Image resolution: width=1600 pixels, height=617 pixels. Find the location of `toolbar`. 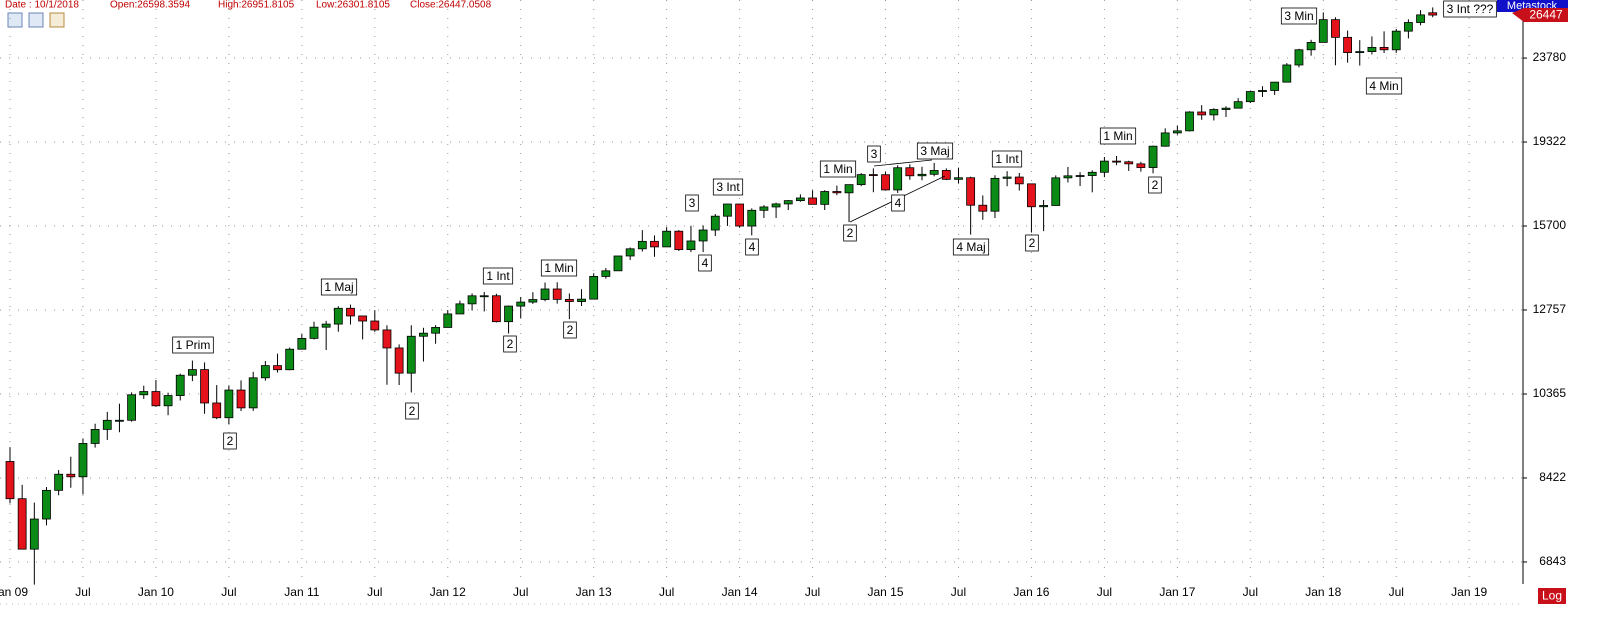

toolbar is located at coordinates (36, 20).